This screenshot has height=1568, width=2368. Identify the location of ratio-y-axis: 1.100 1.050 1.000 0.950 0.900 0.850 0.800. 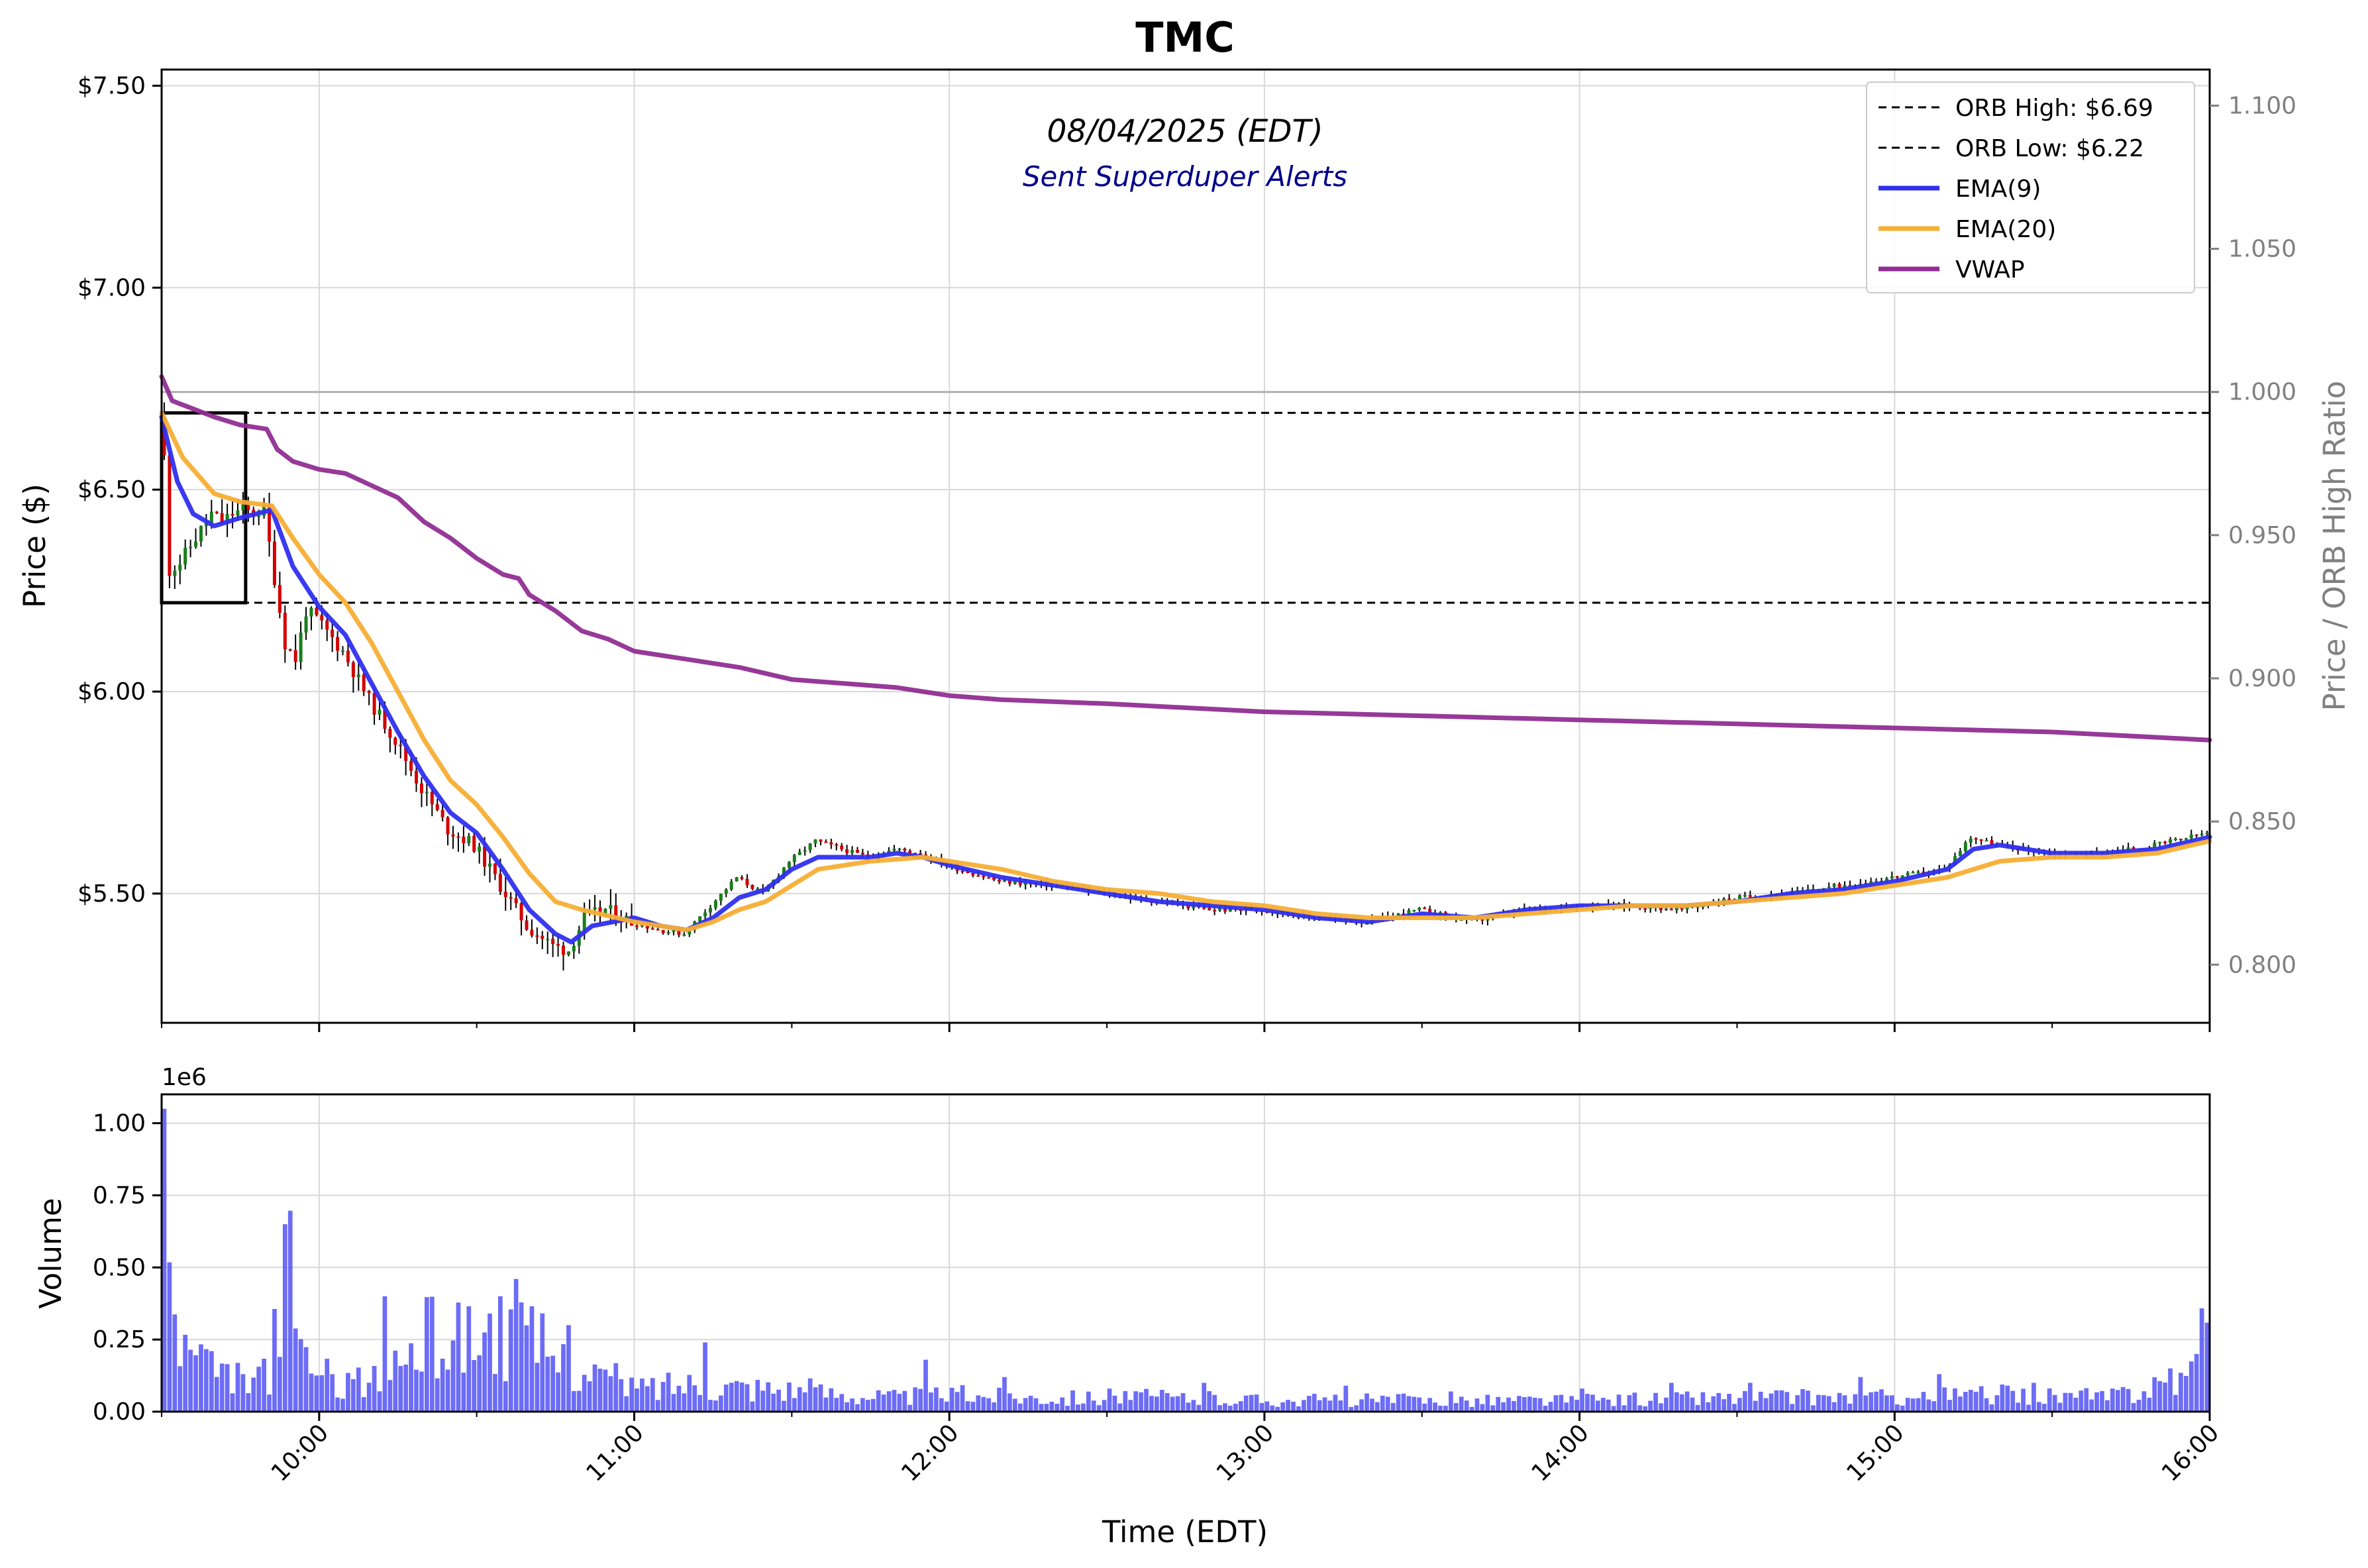
(2253, 535).